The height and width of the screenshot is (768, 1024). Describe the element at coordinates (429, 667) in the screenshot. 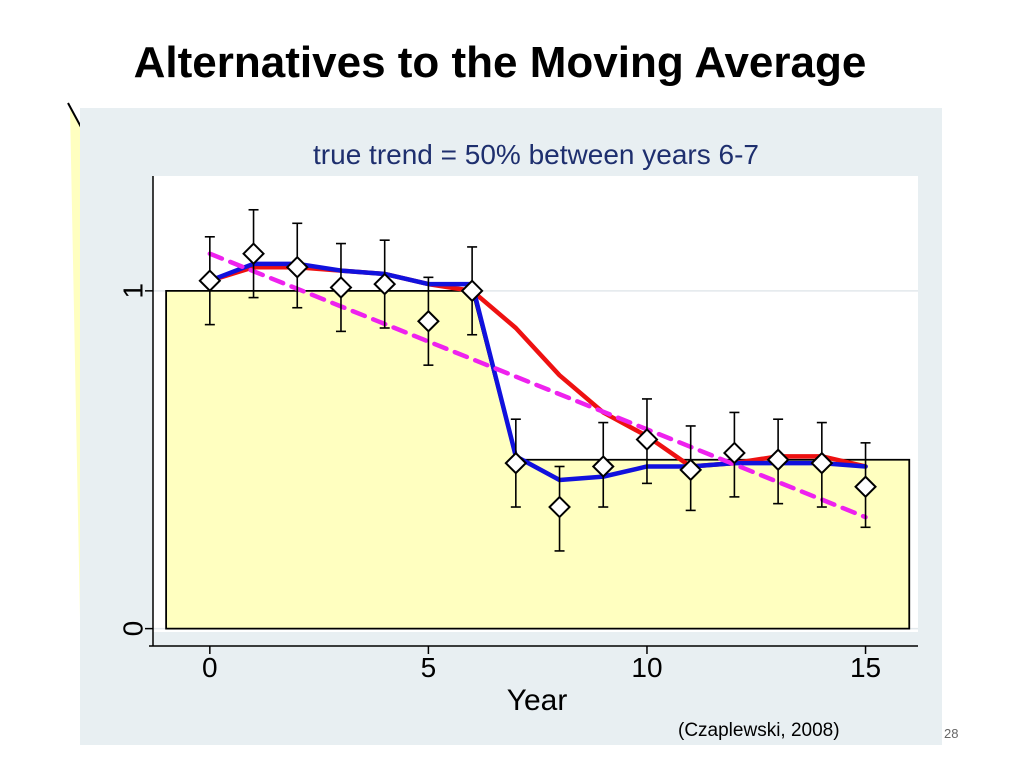

I see `x-tick-label-1: 5` at that location.